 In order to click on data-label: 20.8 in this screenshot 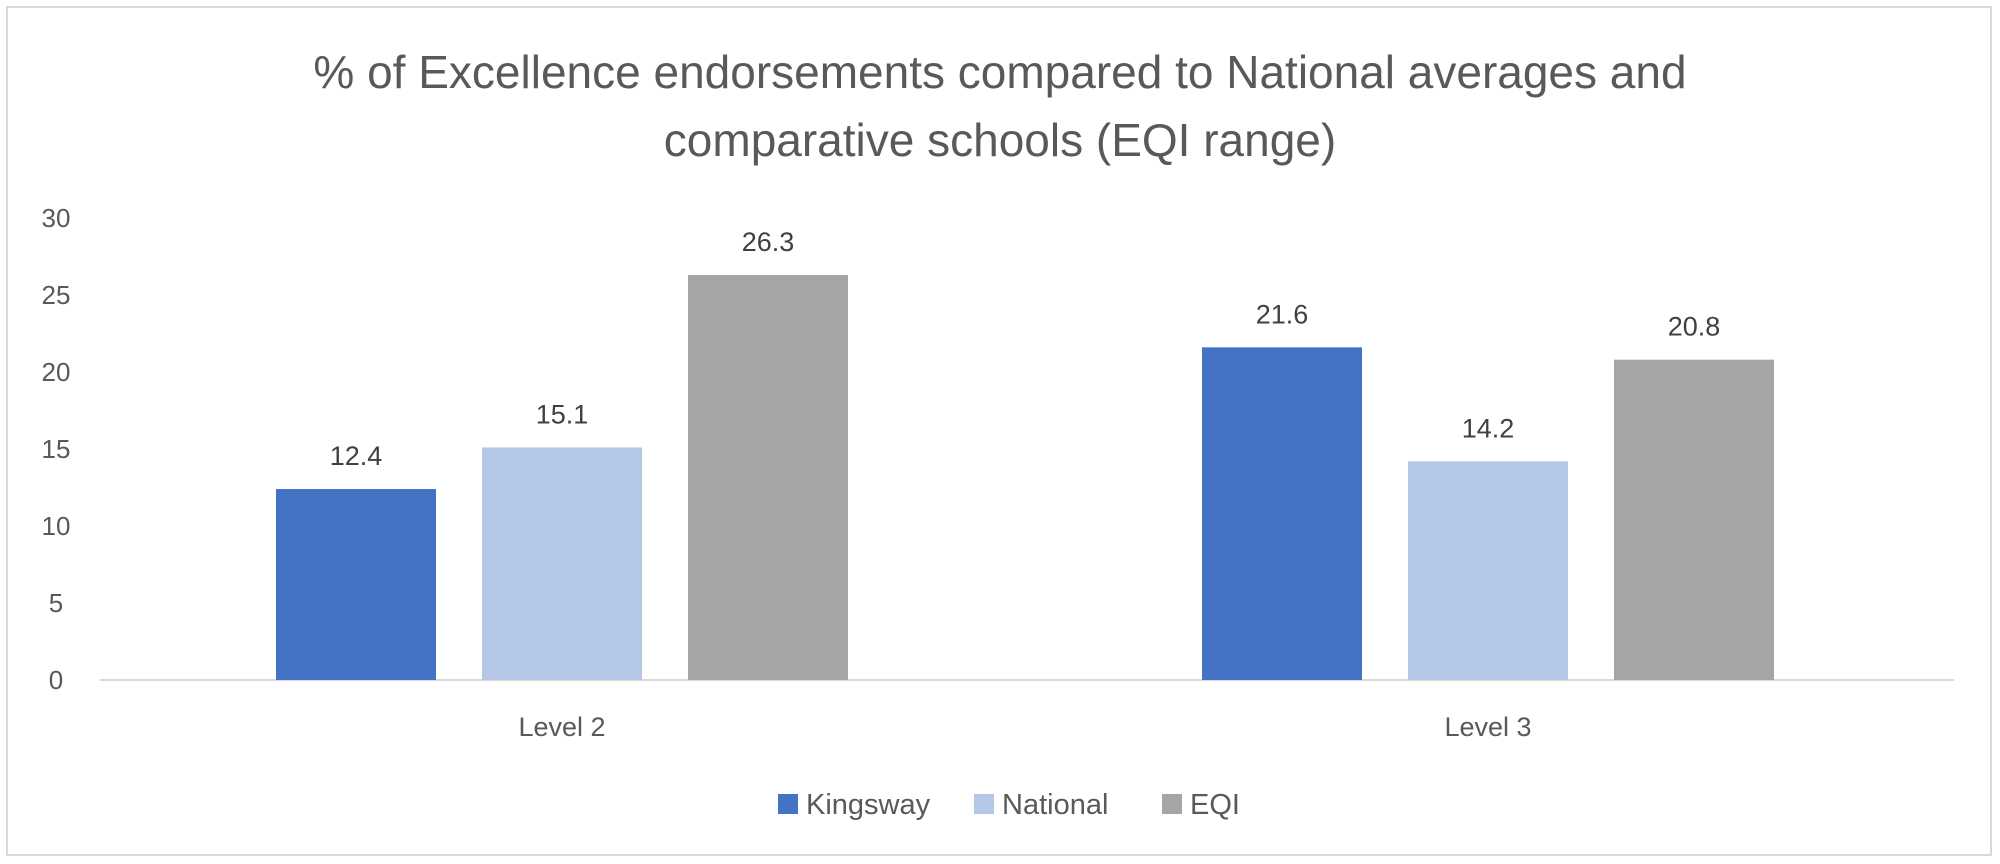, I will do `click(1694, 327)`.